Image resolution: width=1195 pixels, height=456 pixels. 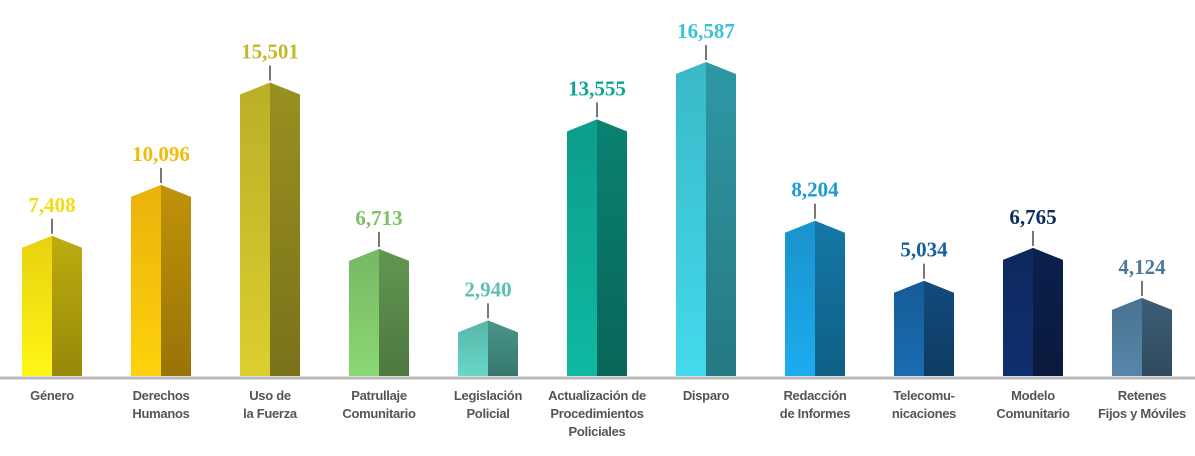 What do you see at coordinates (1142, 267) in the screenshot?
I see `value-label: 4,124` at bounding box center [1142, 267].